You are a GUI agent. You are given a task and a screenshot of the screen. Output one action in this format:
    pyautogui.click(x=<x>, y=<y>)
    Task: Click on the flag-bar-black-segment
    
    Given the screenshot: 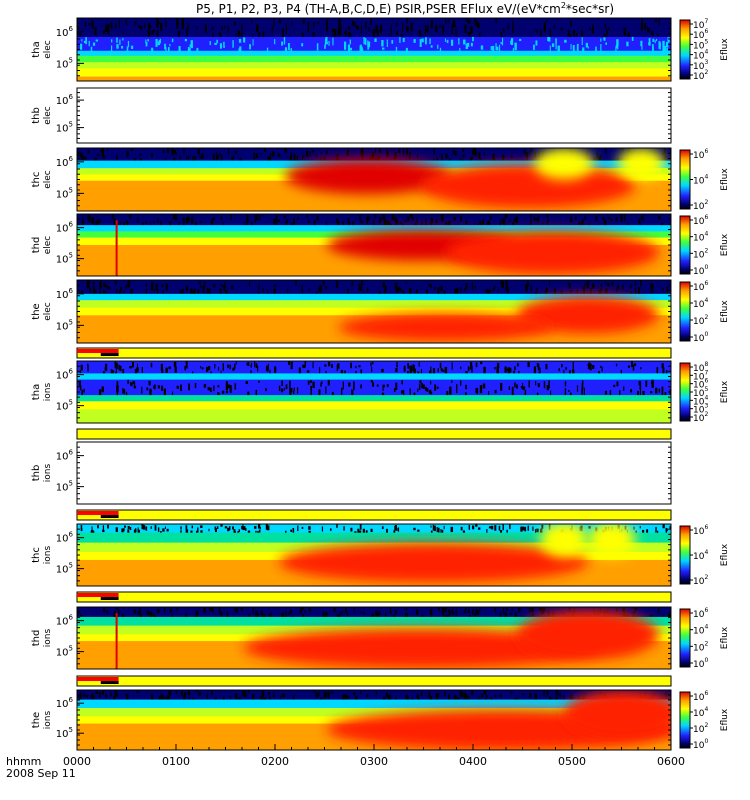 What is the action you would take?
    pyautogui.click(x=109, y=598)
    